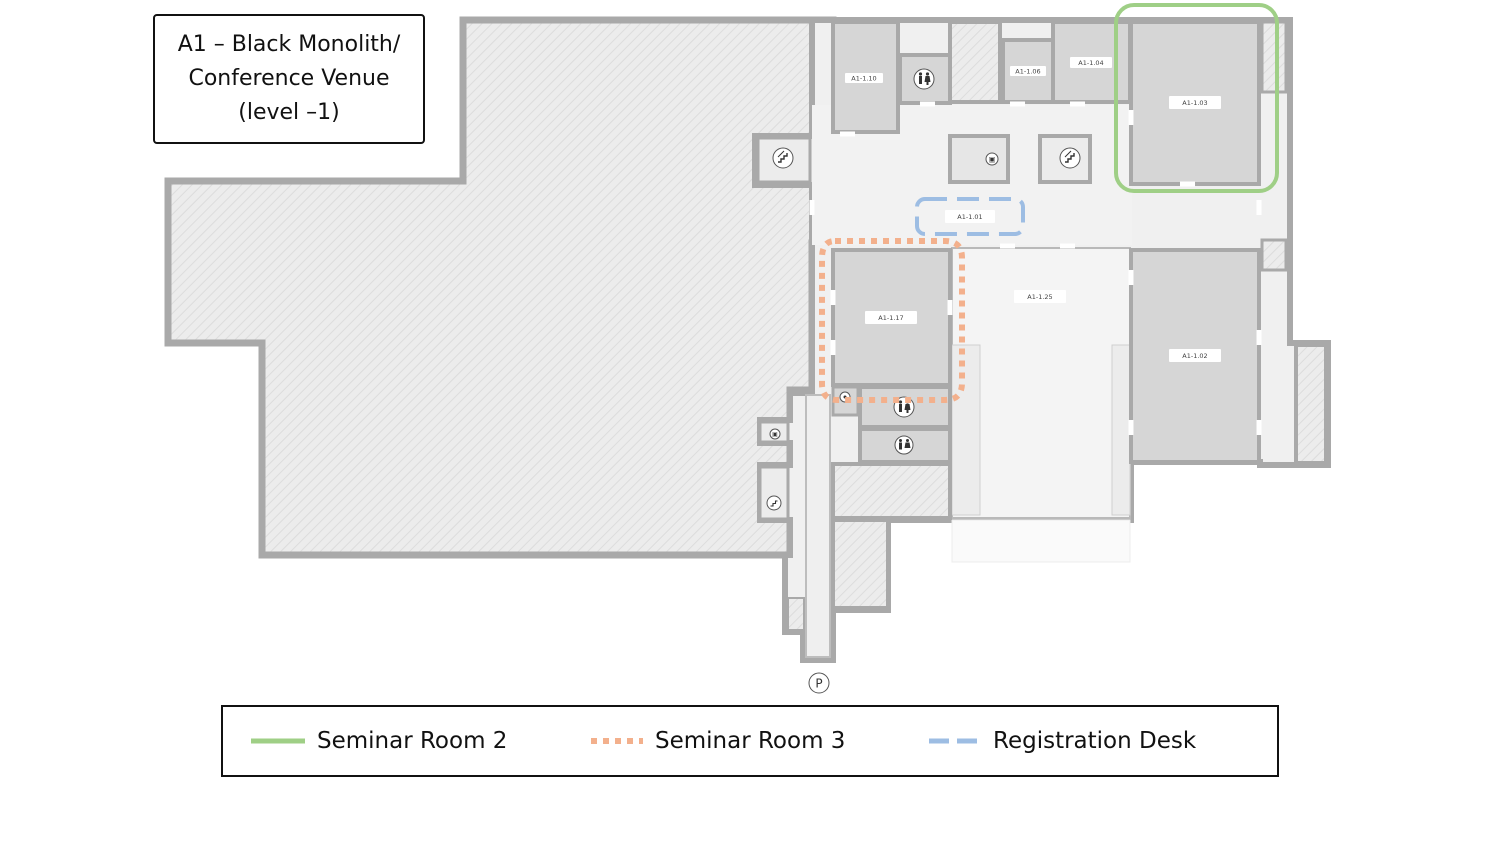 Image resolution: width=1500 pixels, height=844 pixels. I want to click on room-label-a1-103: A1-1.03, so click(1194, 103).